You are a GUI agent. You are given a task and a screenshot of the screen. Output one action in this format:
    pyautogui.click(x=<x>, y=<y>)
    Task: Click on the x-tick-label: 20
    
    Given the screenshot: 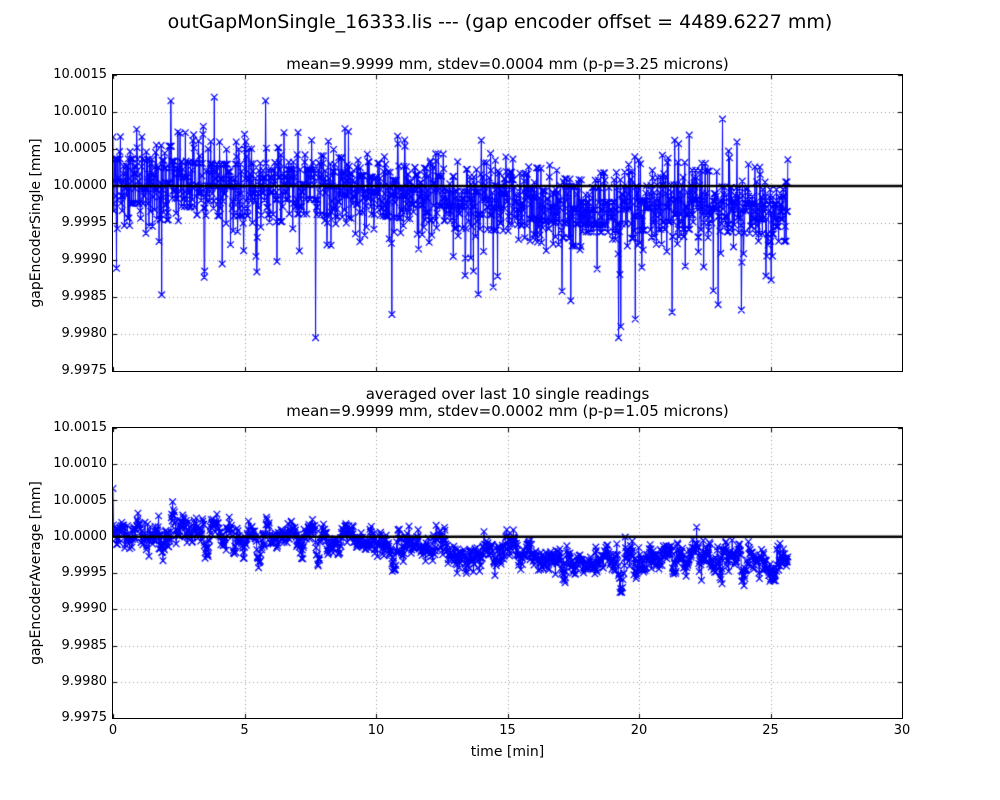 What is the action you would take?
    pyautogui.click(x=639, y=730)
    